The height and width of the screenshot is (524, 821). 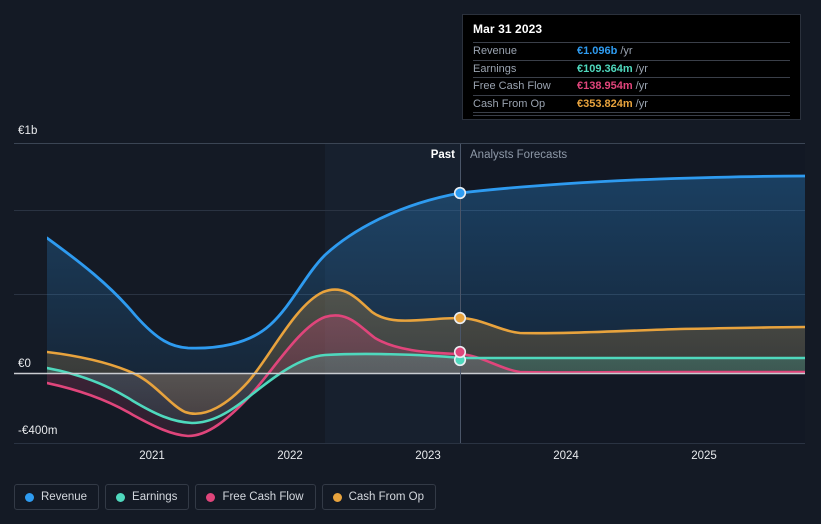 I want to click on tooltip-row-cashfromop: Cash From Op €353.824m /yr, so click(x=631, y=103).